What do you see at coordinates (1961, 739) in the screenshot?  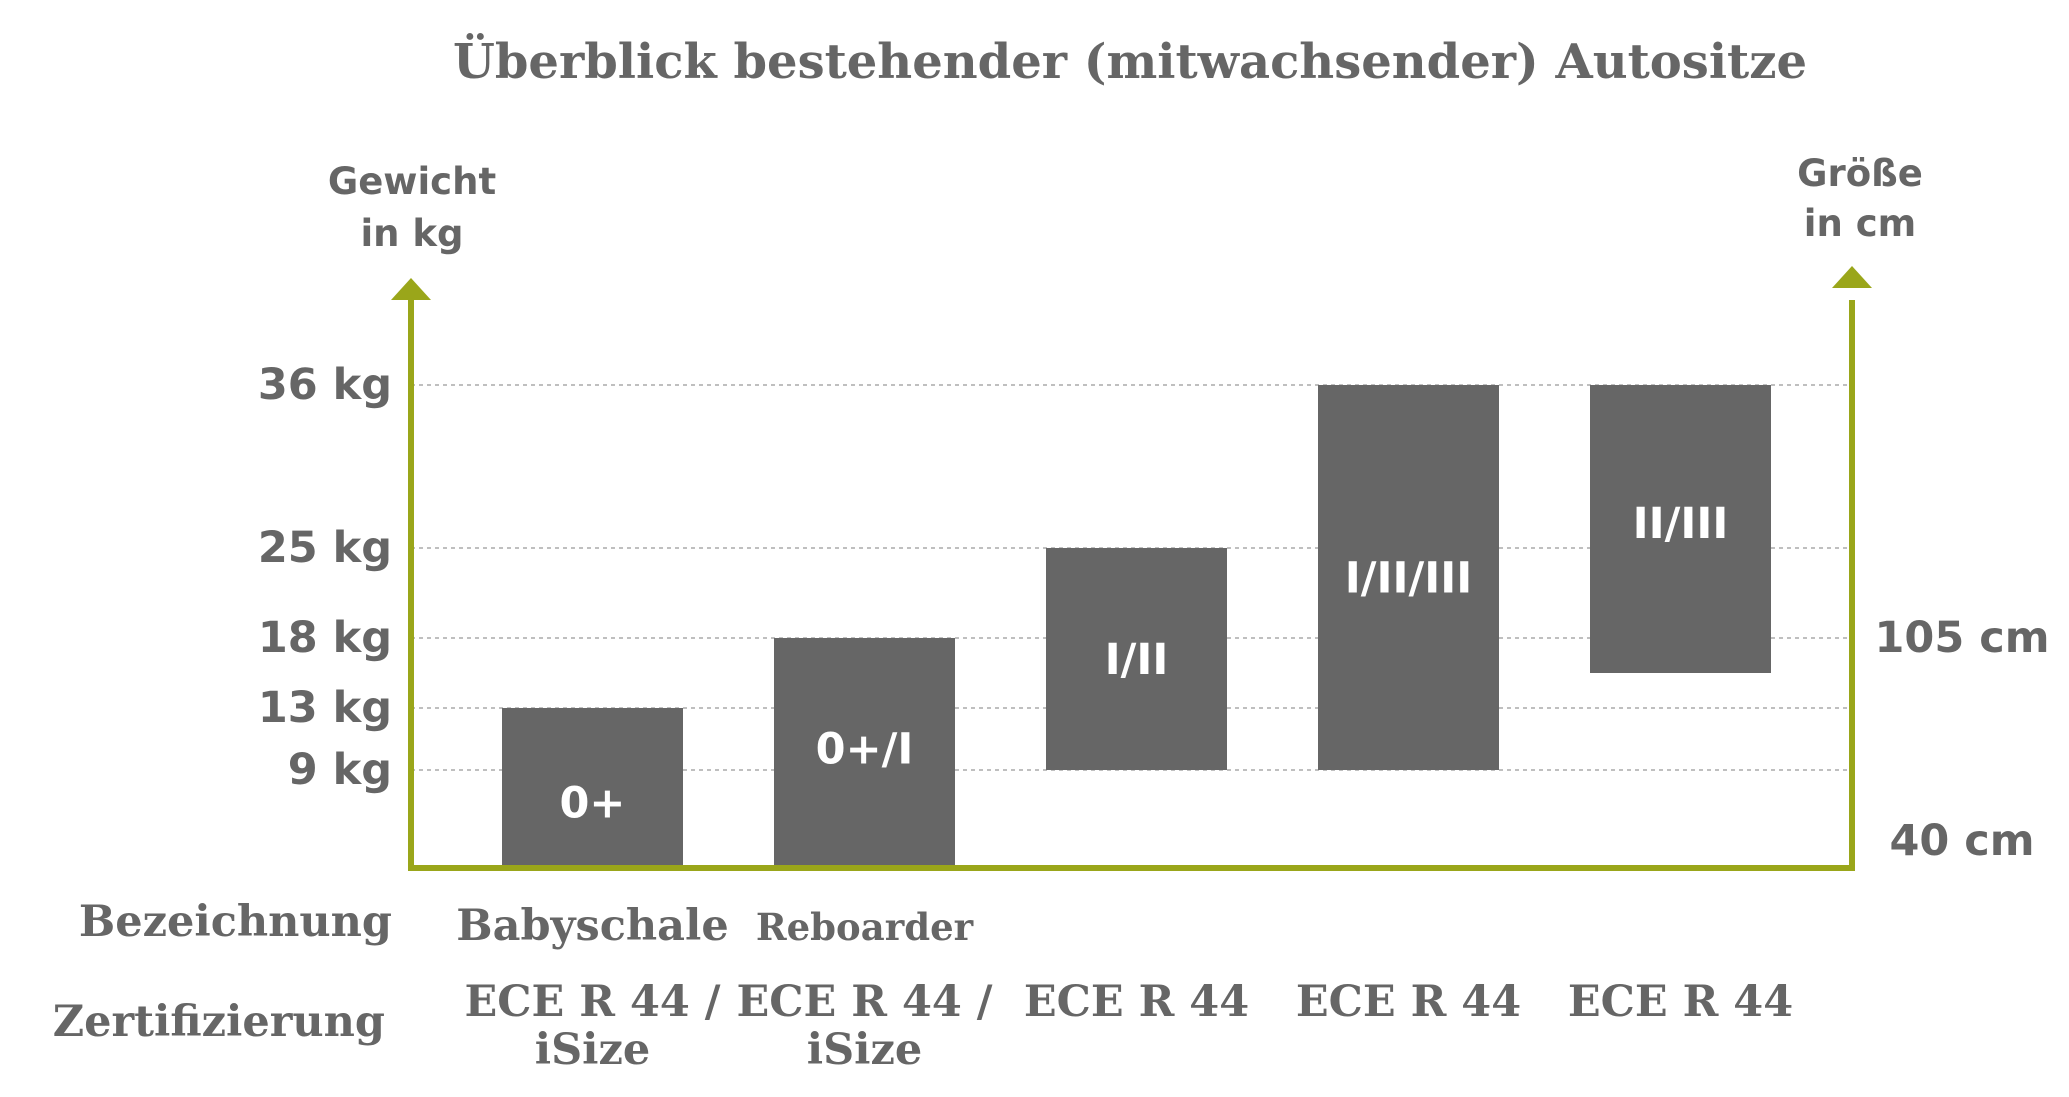 I see `y-ticks-right: 105 cm 40 cm` at bounding box center [1961, 739].